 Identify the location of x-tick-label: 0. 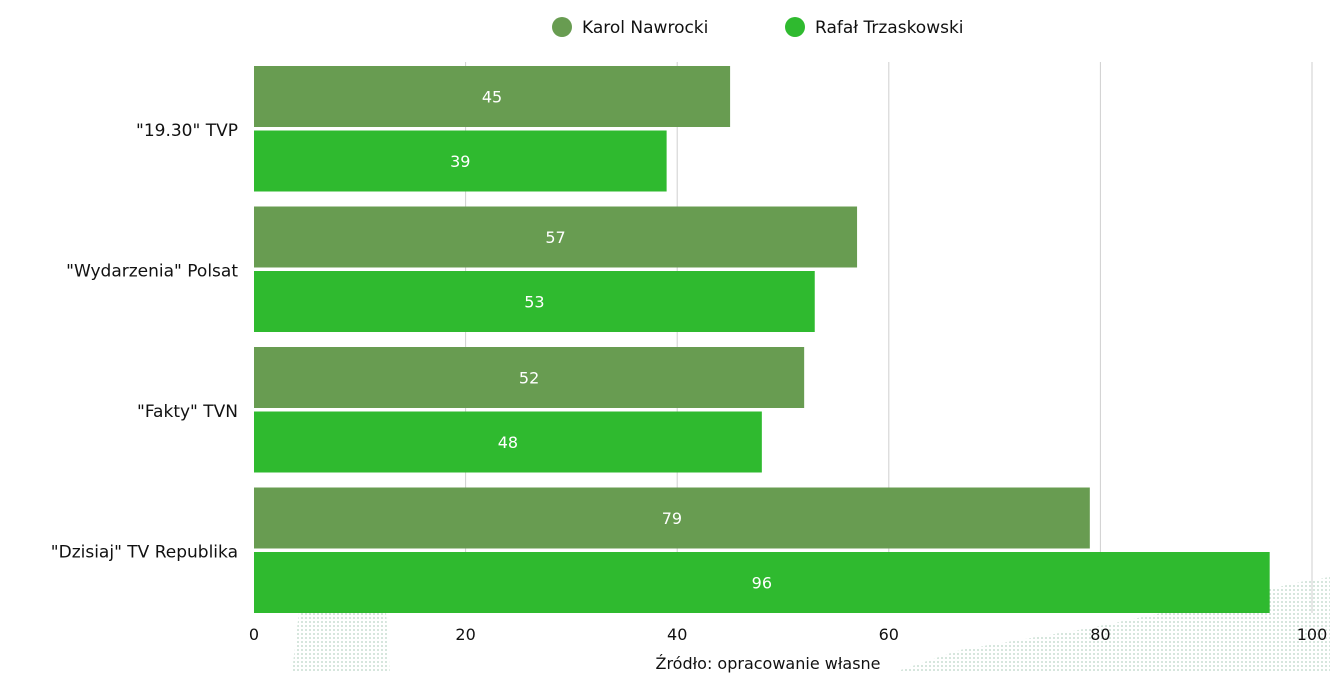
(254, 634).